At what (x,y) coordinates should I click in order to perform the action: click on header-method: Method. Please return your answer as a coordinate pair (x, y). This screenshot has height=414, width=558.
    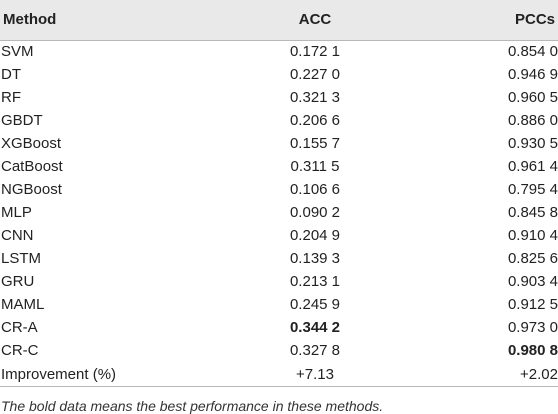
    Looking at the image, I should click on (110, 20).